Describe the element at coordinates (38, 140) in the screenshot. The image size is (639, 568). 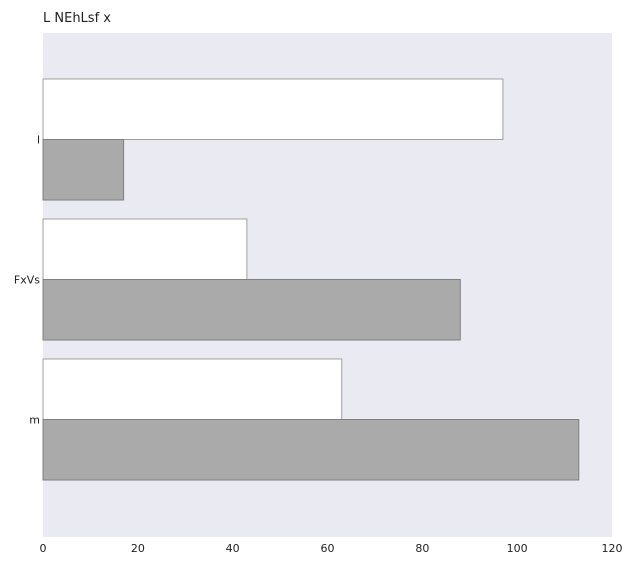
I see `y-tick-label: l` at that location.